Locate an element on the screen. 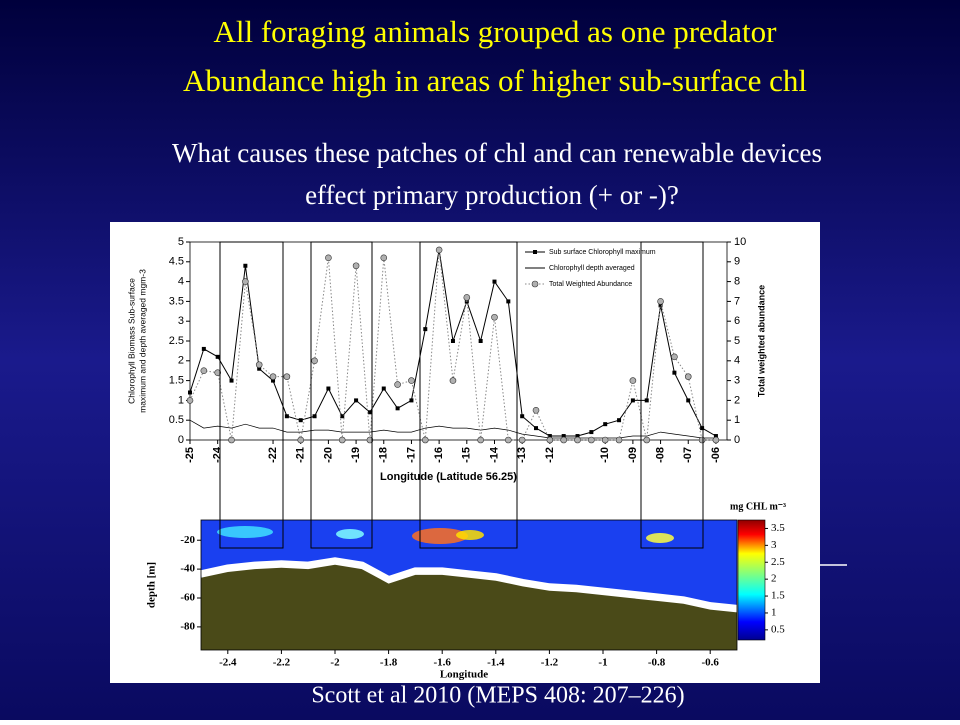 The width and height of the screenshot is (960, 725). y2-tick-label: 9 is located at coordinates (737, 262).